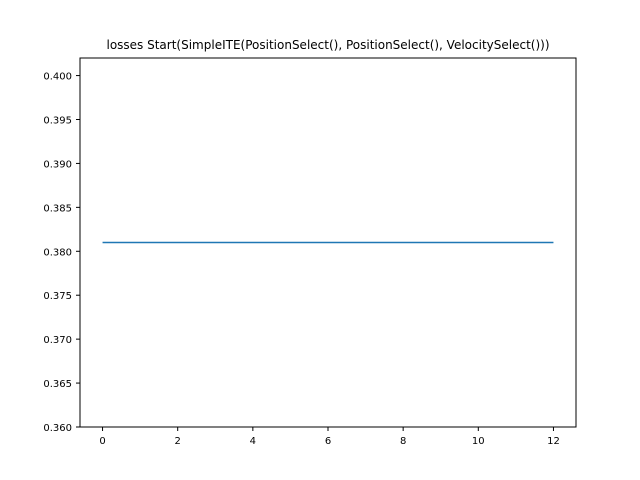  I want to click on y-tick-label: 0.390, so click(57, 164).